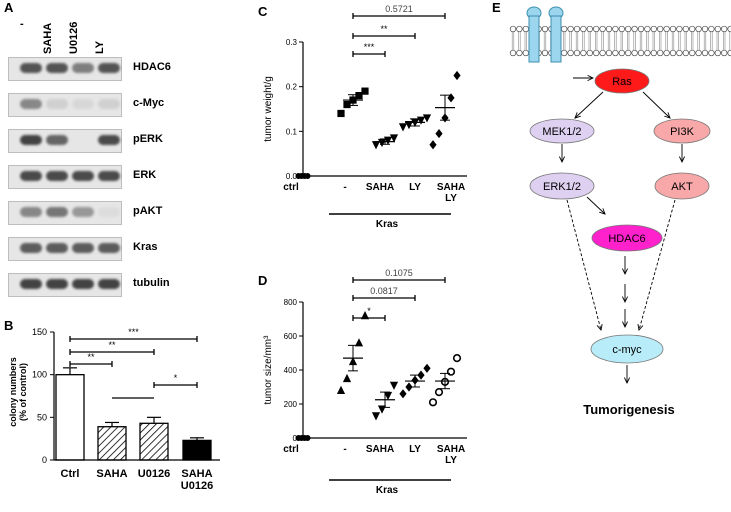 The image size is (731, 512). I want to click on hdac6-node, so click(627, 238).